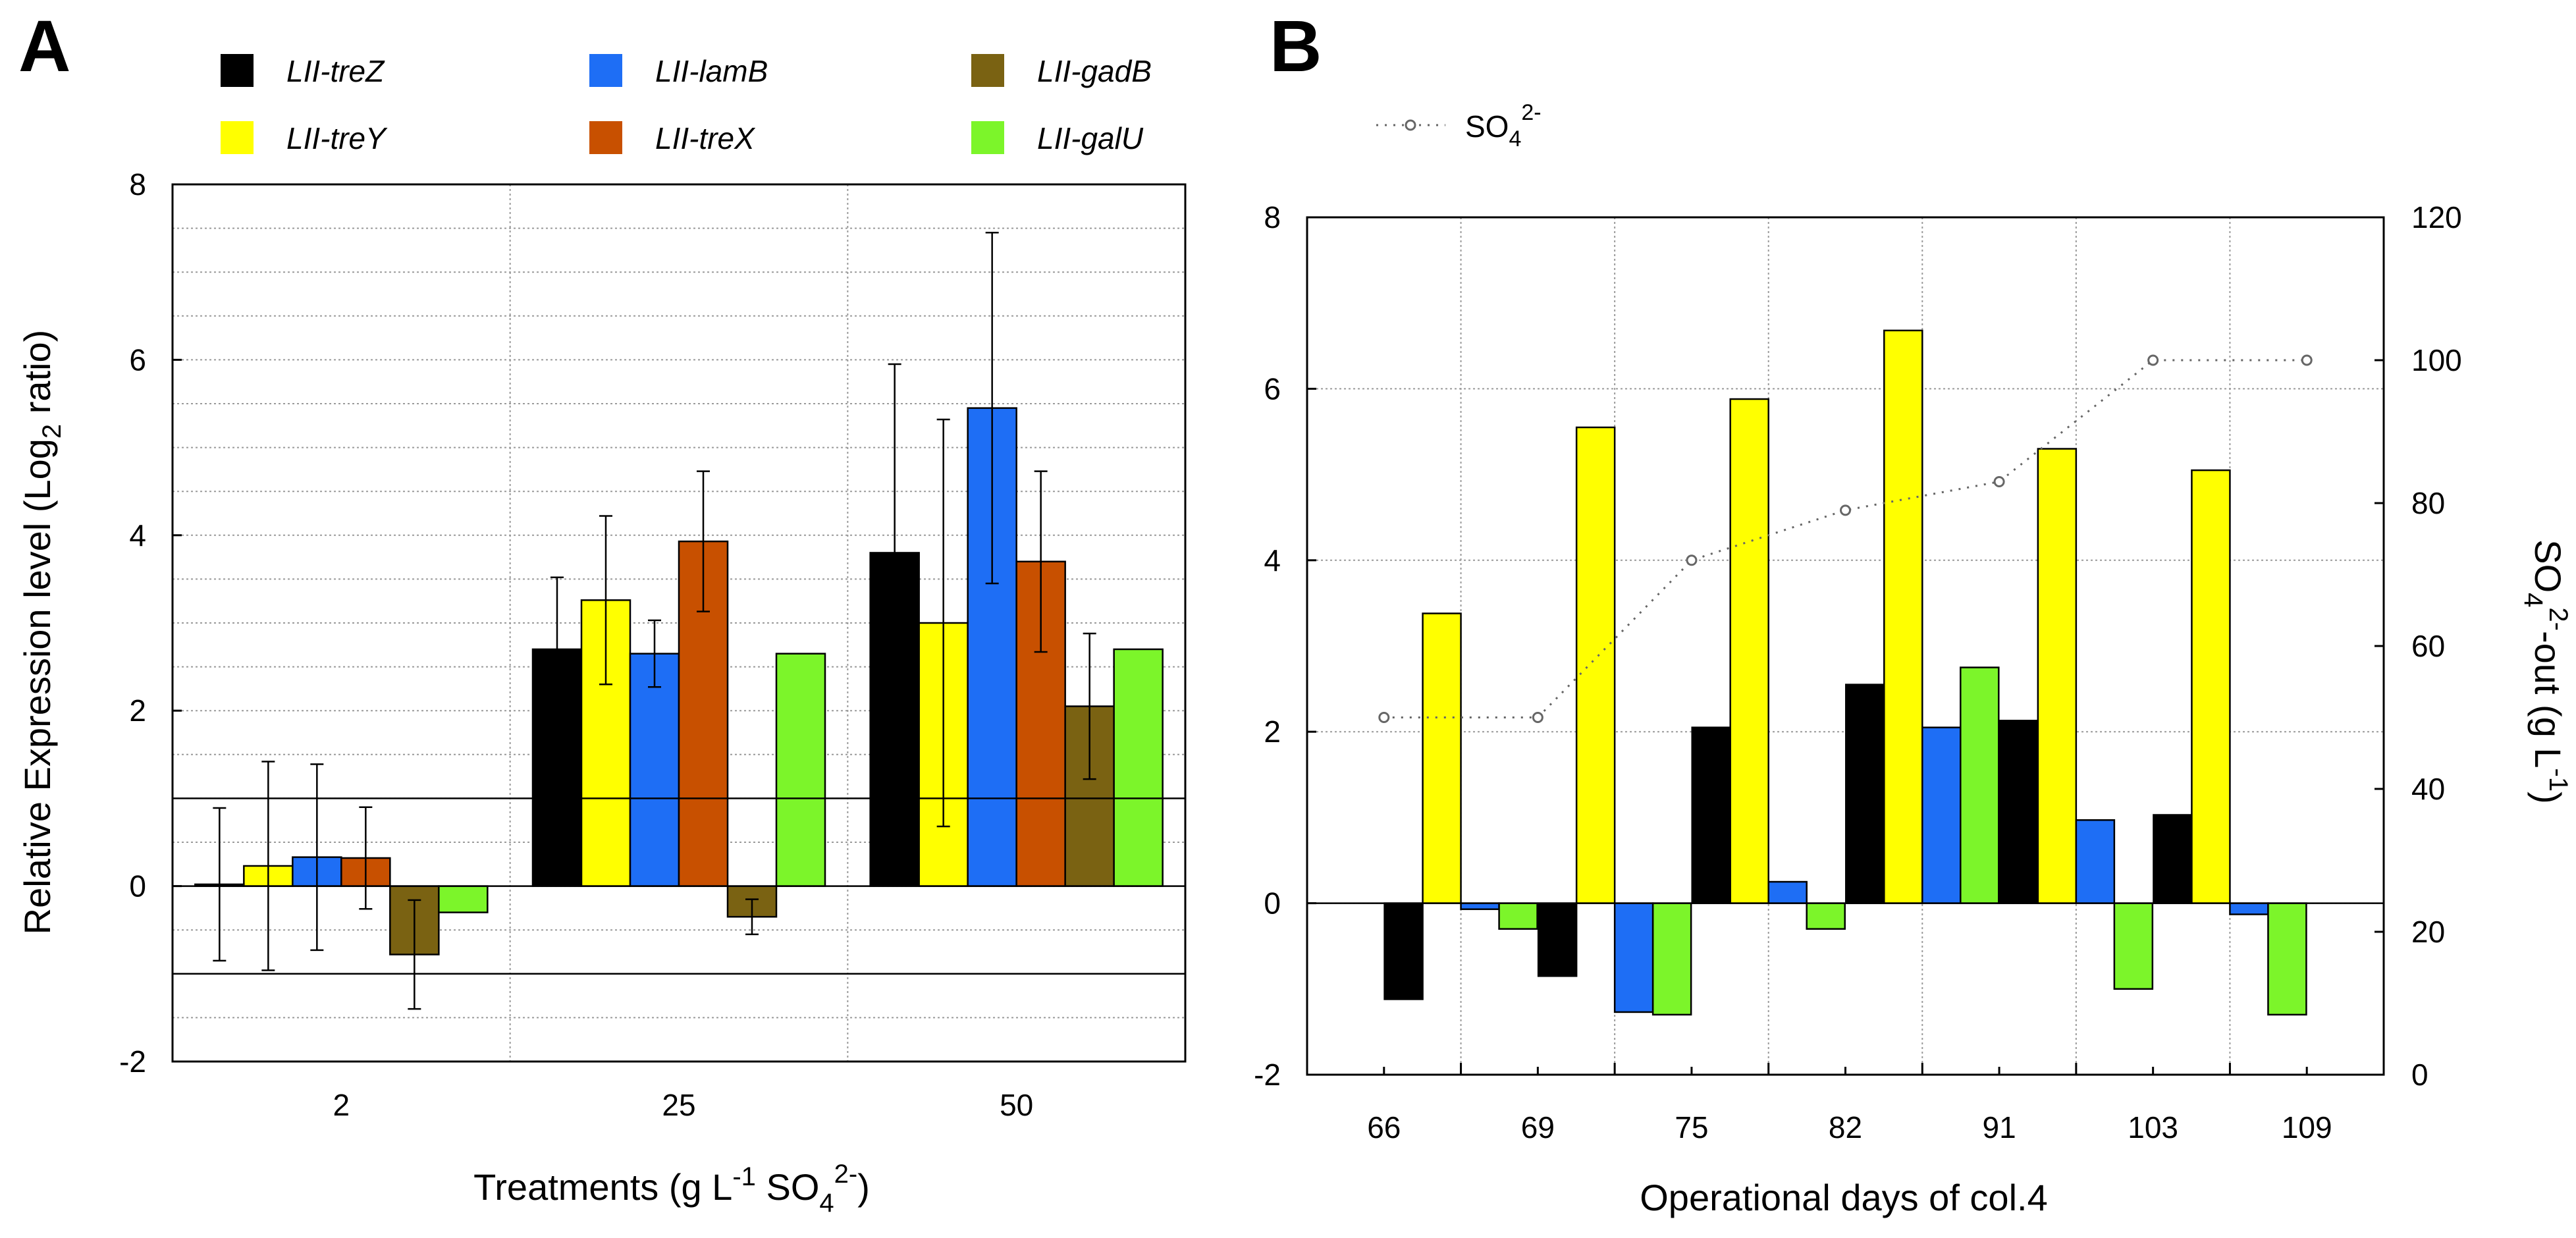 This screenshot has height=1238, width=2576. What do you see at coordinates (137, 359) in the screenshot?
I see `panel-a-y-tick-label: 6` at bounding box center [137, 359].